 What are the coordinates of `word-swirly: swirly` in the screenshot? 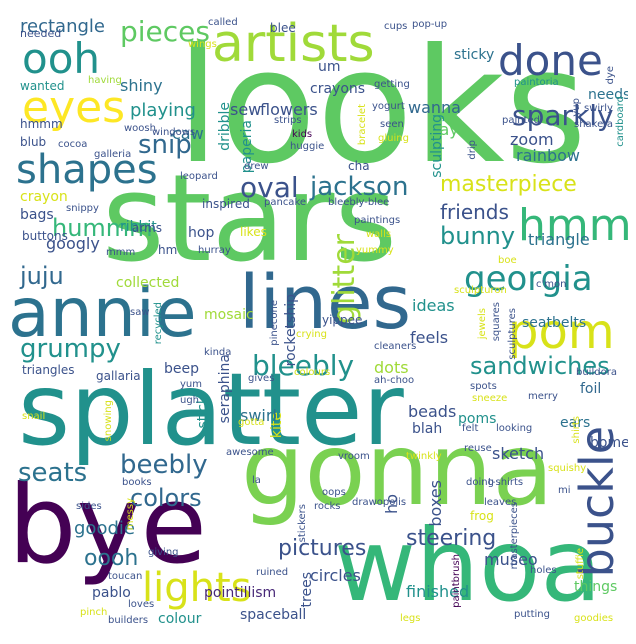 It's located at (598, 108).